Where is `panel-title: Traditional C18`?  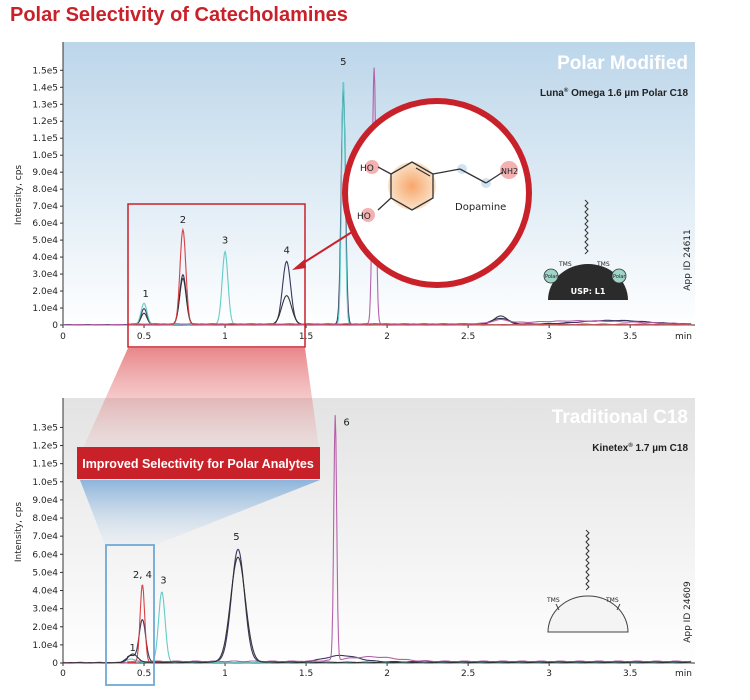
panel-title: Traditional C18 is located at coordinates (620, 417).